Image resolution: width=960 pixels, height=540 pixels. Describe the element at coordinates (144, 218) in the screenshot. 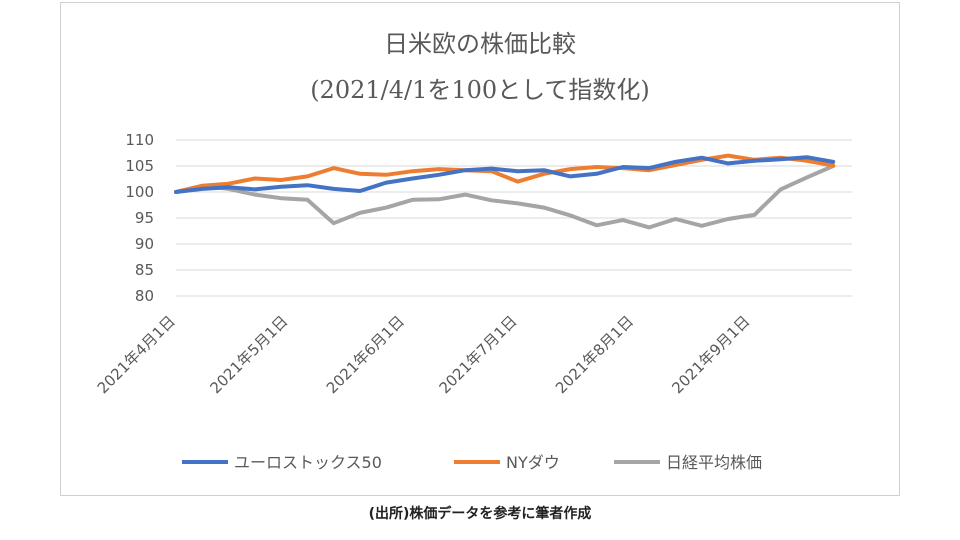

I see `y-tick-label: 95` at that location.